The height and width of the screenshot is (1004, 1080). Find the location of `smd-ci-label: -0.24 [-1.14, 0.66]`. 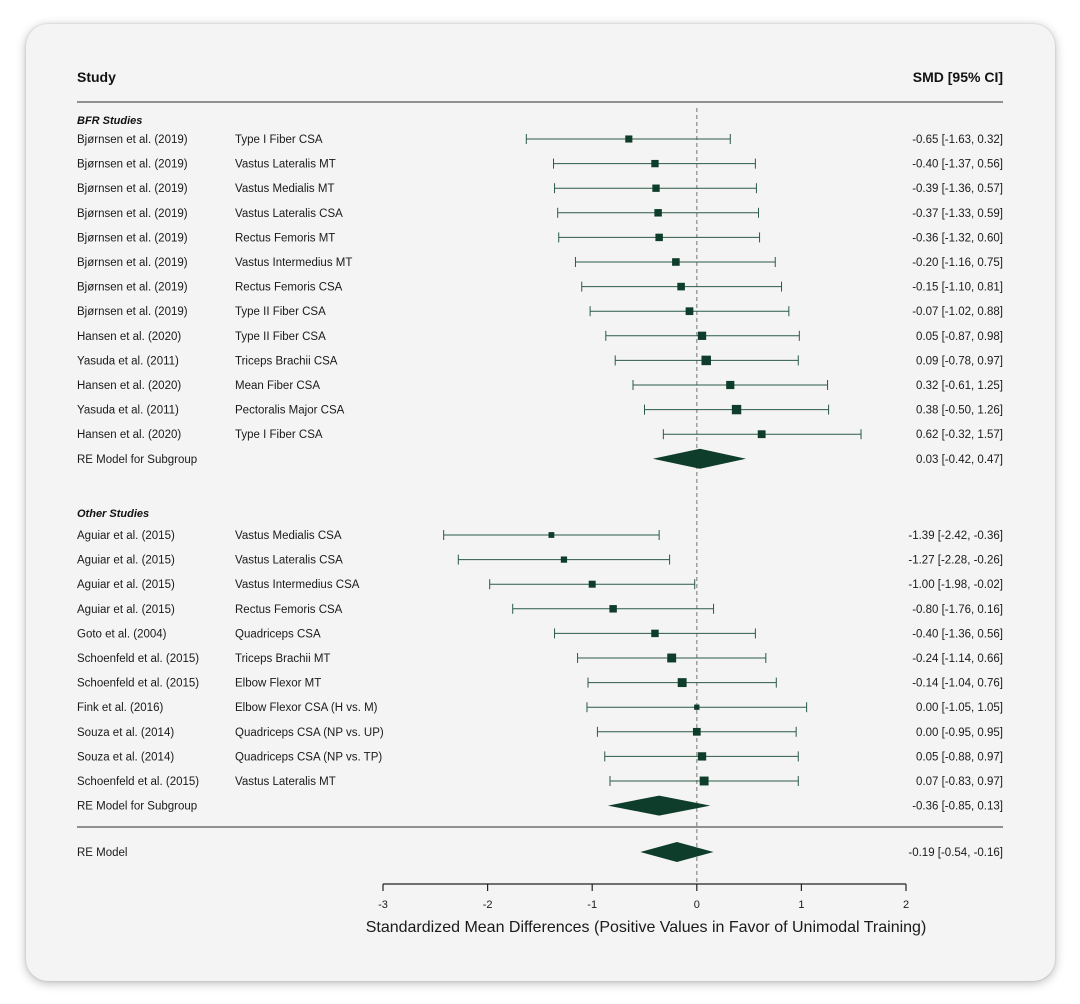

smd-ci-label: -0.24 [-1.14, 0.66] is located at coordinates (957, 659).